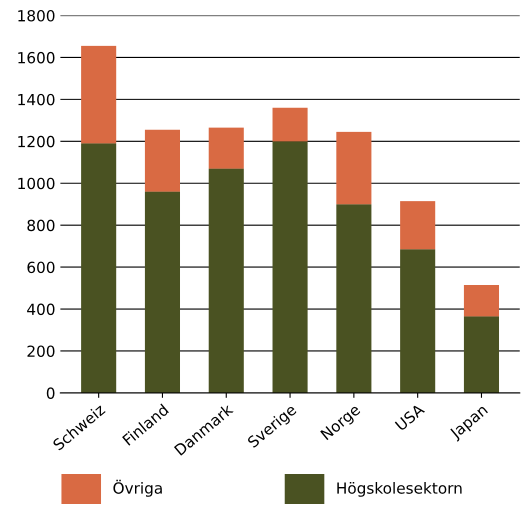 This screenshot has width=525, height=517. What do you see at coordinates (399, 489) in the screenshot?
I see `legend-label: Högskolesektorn` at bounding box center [399, 489].